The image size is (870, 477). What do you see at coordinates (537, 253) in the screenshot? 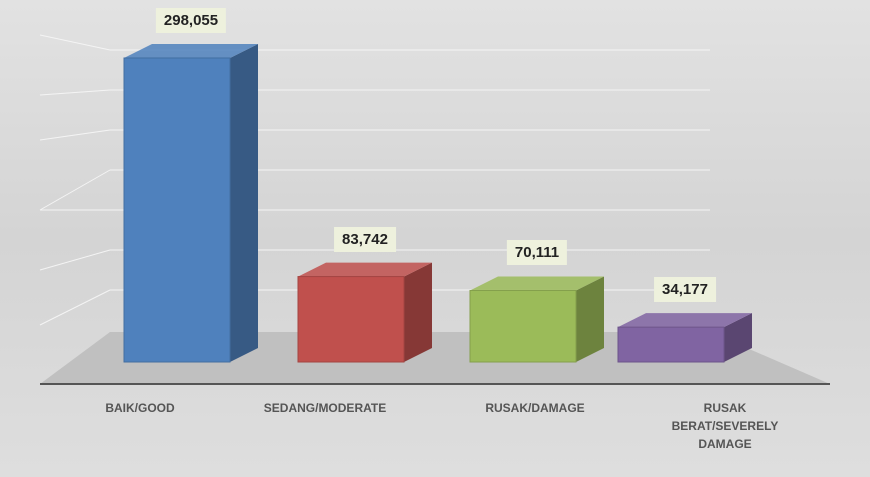
I see `value-label: 70,111` at bounding box center [537, 253].